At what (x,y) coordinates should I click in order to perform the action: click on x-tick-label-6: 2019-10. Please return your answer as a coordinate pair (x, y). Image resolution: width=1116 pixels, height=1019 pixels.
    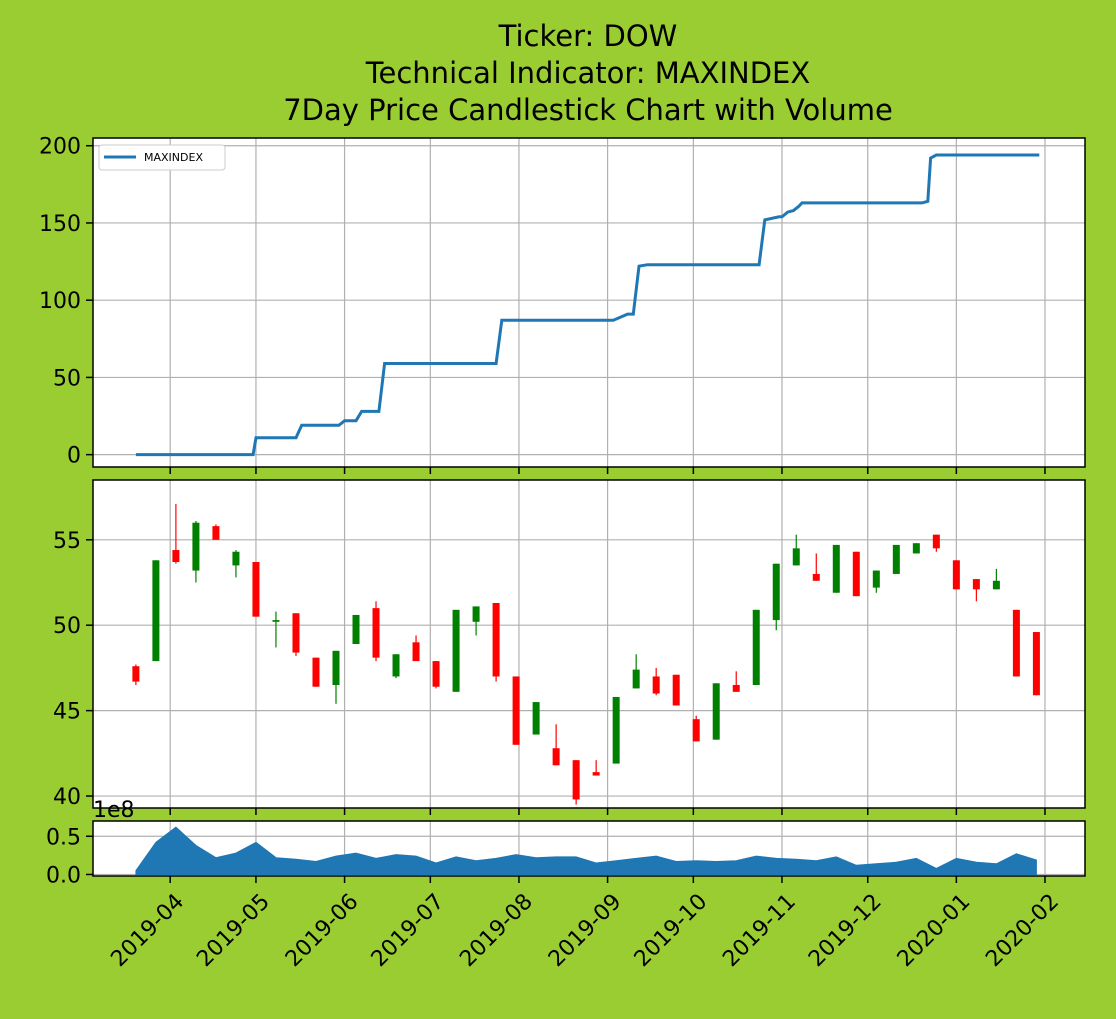
    Looking at the image, I should click on (671, 930).